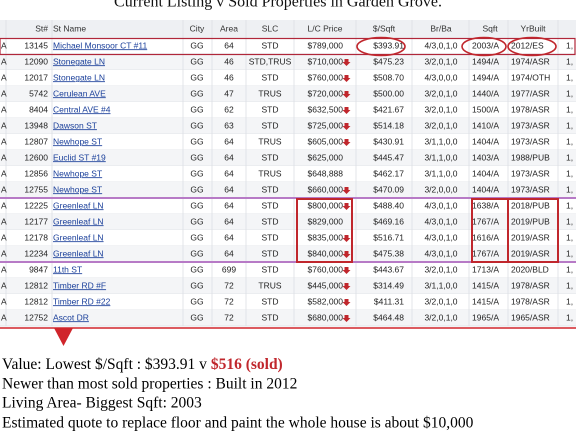 This screenshot has height=432, width=576. Describe the element at coordinates (36, 189) in the screenshot. I see `table-cell: 12755` at that location.